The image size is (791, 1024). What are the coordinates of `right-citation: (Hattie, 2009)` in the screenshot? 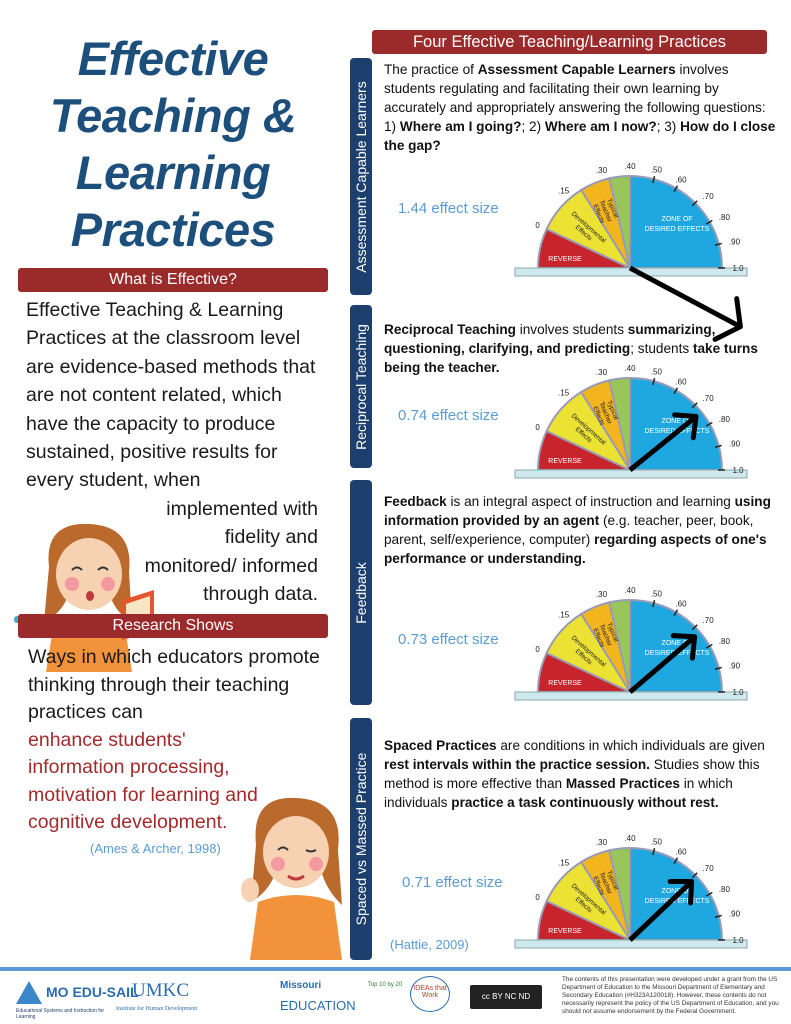 It's located at (429, 944).